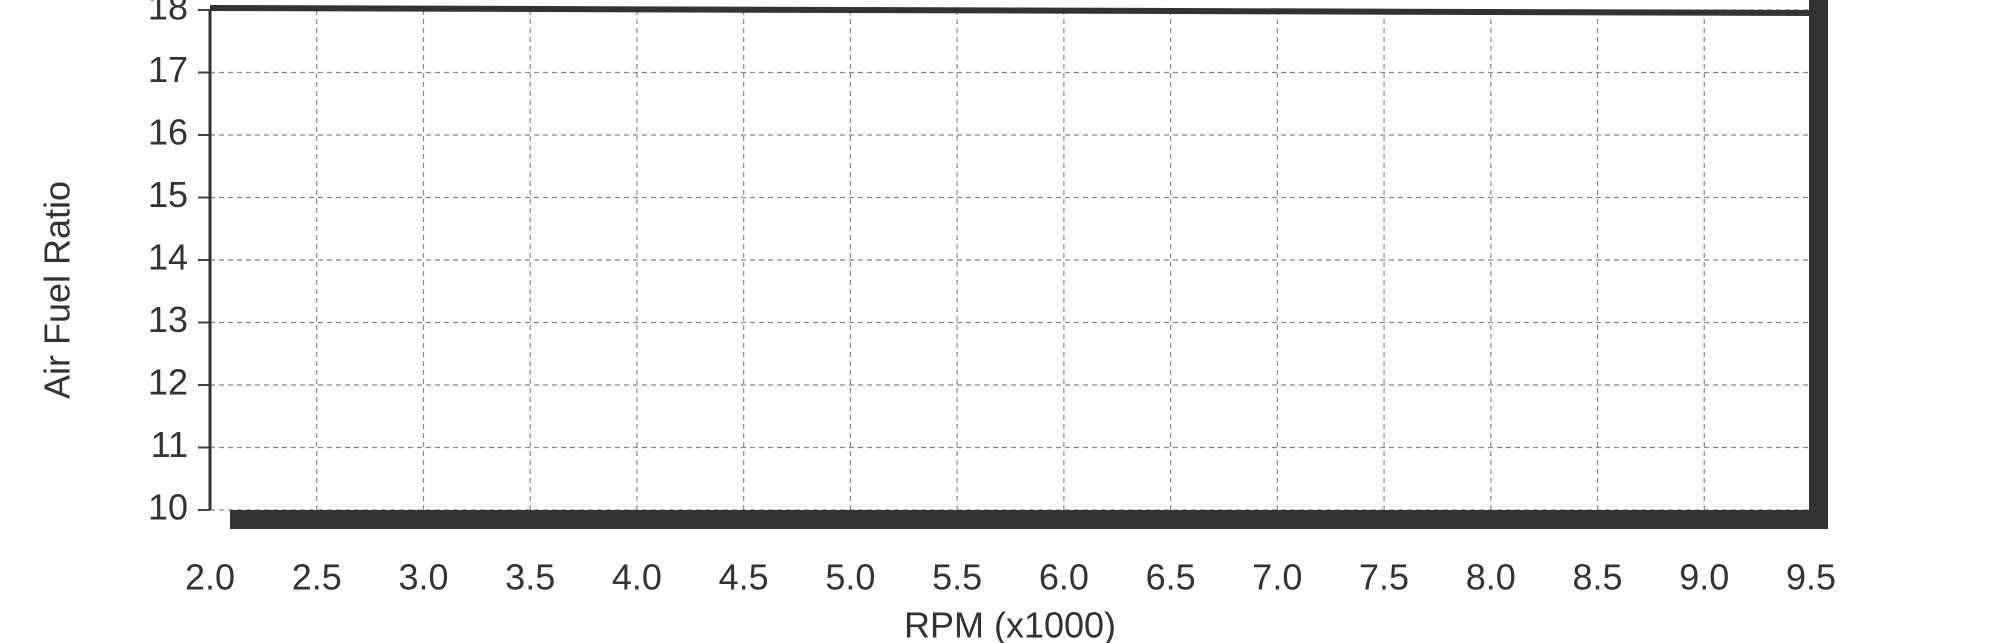  What do you see at coordinates (317, 577) in the screenshot?
I see `x-tick-label: 2.5` at bounding box center [317, 577].